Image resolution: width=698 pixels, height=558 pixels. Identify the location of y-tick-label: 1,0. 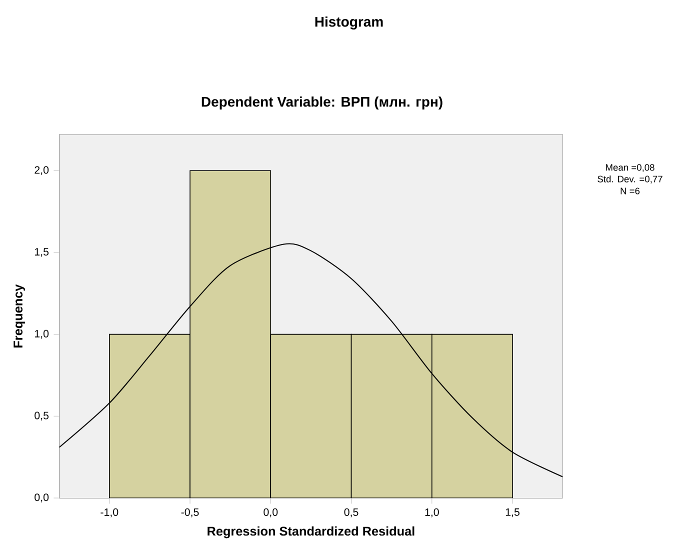
(41, 334).